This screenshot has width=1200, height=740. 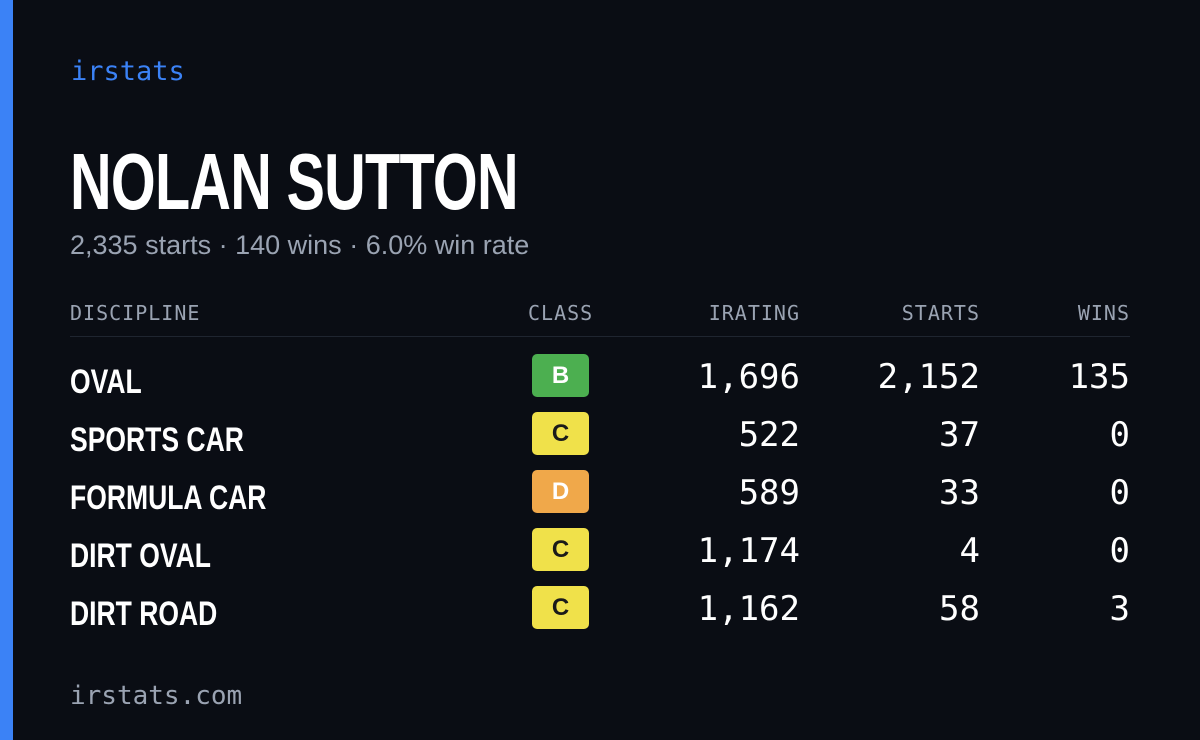 I want to click on irating-value: 1,174, so click(x=748, y=551).